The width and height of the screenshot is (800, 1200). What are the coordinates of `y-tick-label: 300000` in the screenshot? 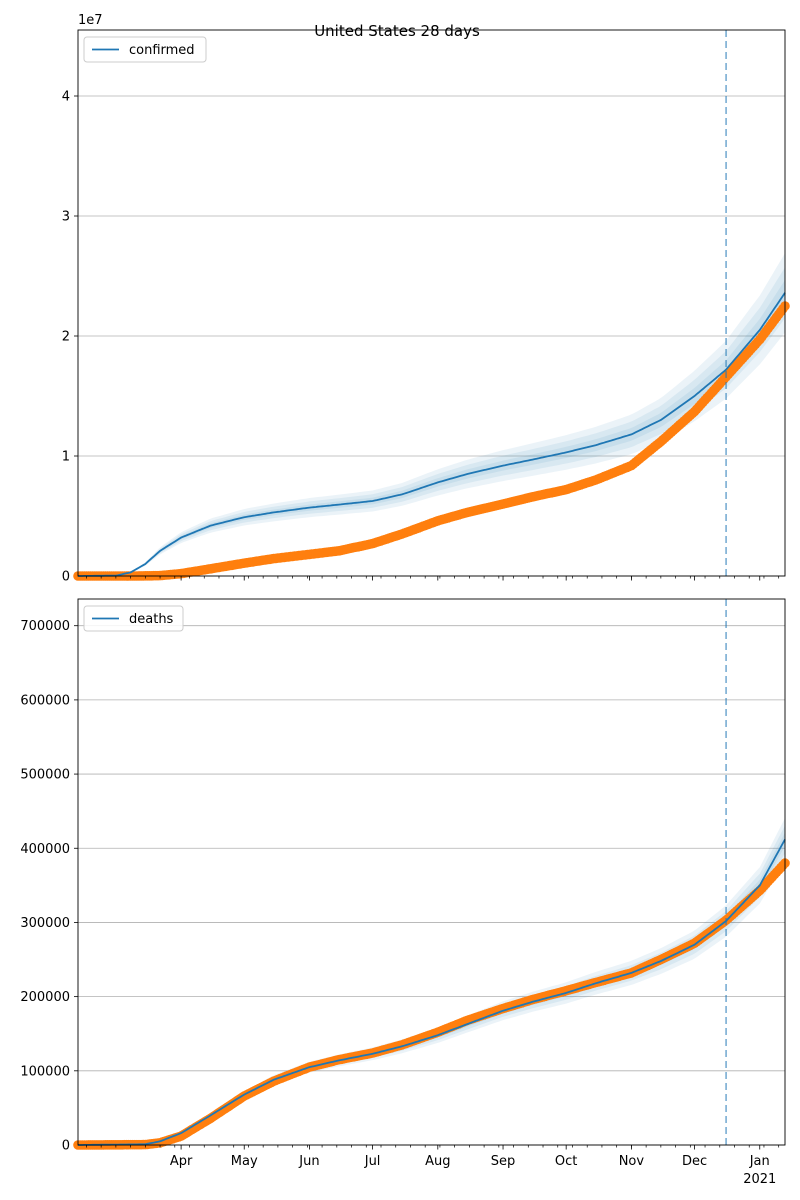 It's located at (45, 923).